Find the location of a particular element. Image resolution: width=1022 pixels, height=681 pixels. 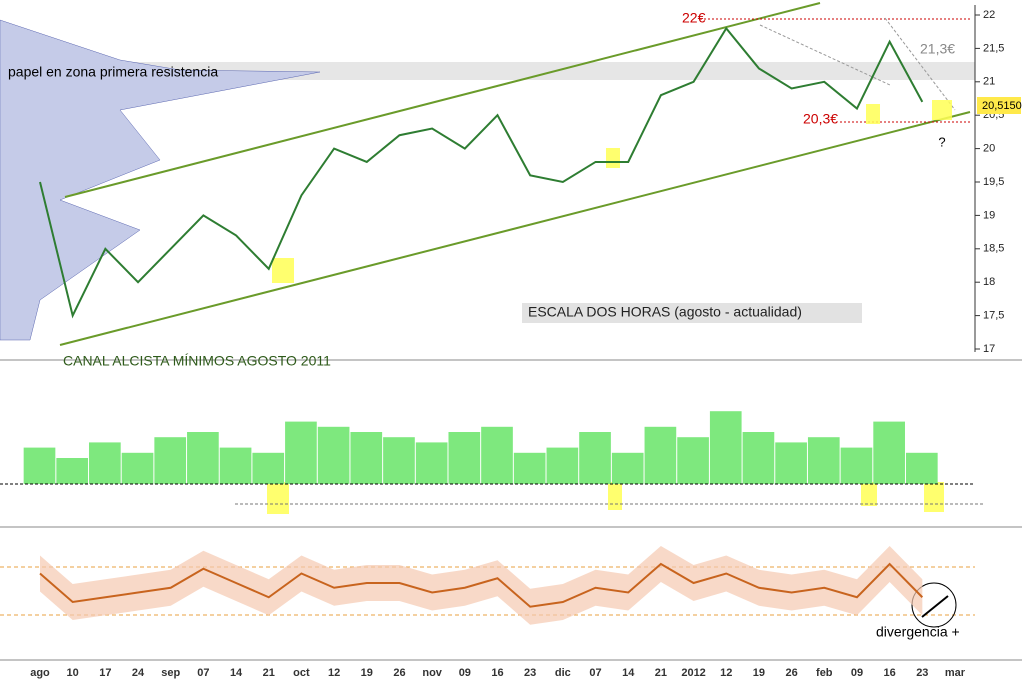

x-tick-label: feb is located at coordinates (824, 673).